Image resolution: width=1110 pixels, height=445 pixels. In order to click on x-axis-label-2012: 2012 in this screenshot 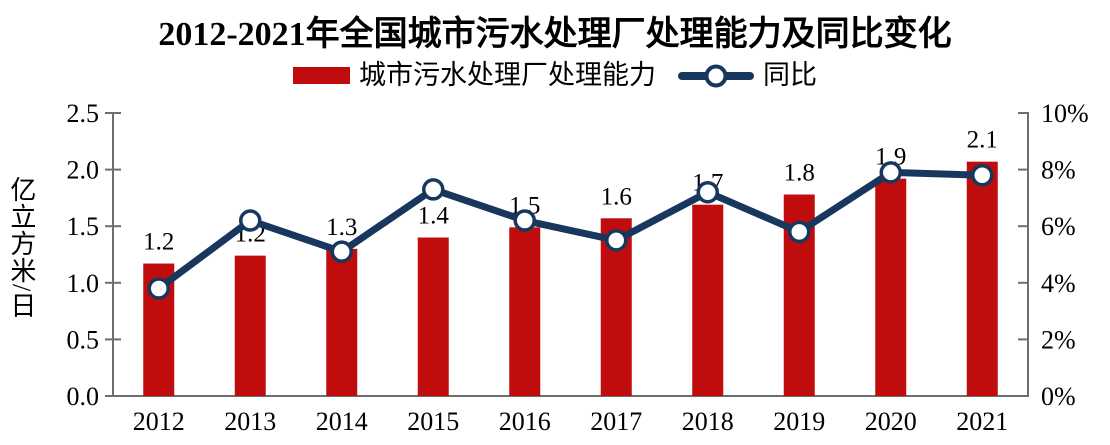, I will do `click(159, 421)`.